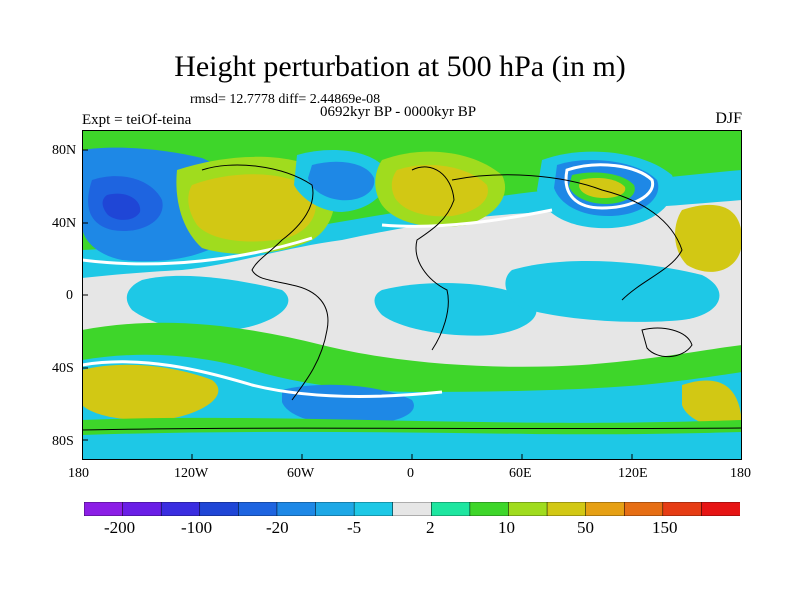 The width and height of the screenshot is (800, 600). What do you see at coordinates (398, 112) in the screenshot?
I see `period-label: 0692kyr BP - 0000kyr BP` at bounding box center [398, 112].